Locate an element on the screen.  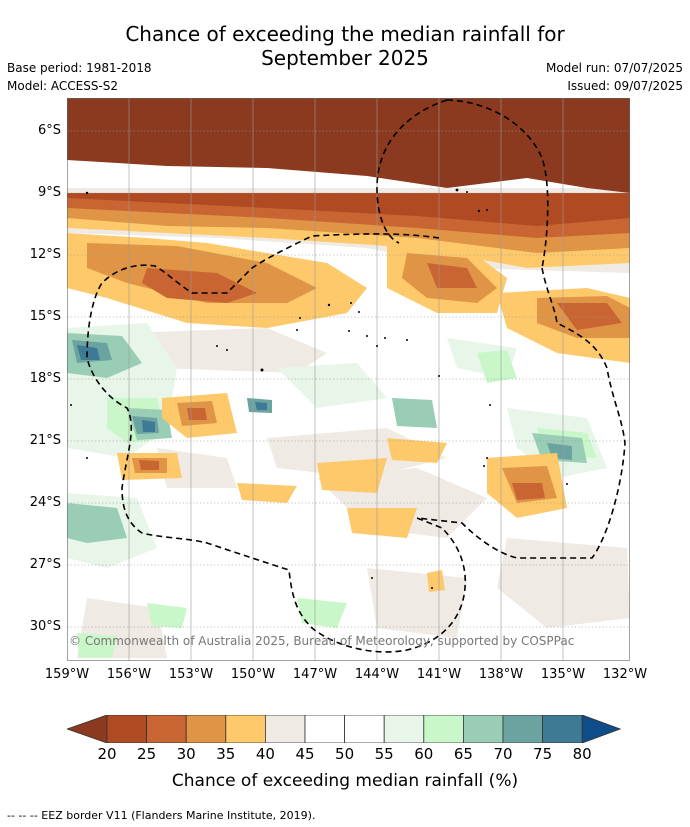
colorbar-cells is located at coordinates (343, 729).